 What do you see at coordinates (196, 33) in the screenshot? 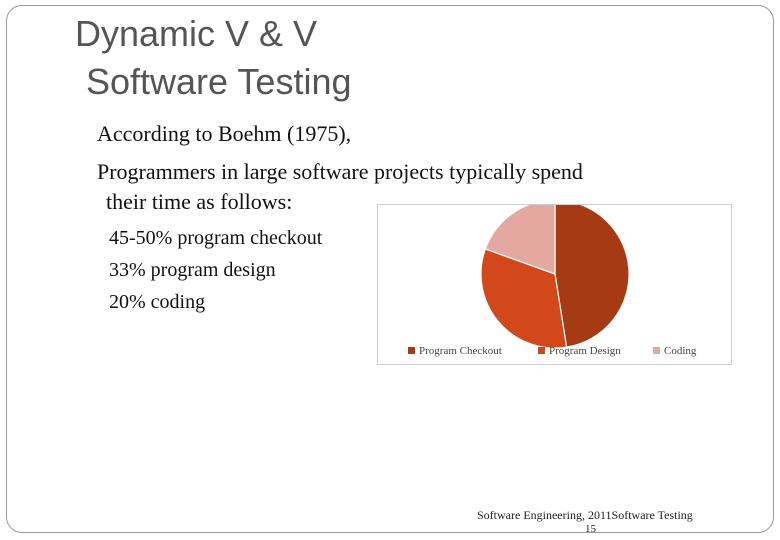
I see `slide-title-line1: Dynamic V & V` at bounding box center [196, 33].